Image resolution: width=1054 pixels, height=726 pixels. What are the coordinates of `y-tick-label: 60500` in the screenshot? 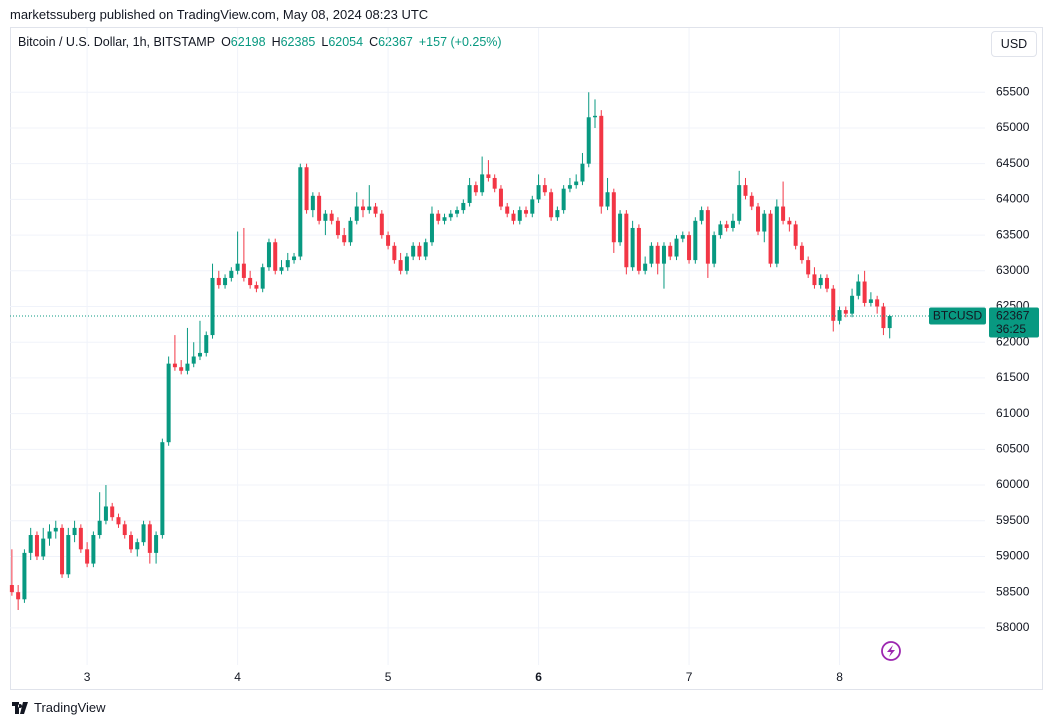 It's located at (1013, 449).